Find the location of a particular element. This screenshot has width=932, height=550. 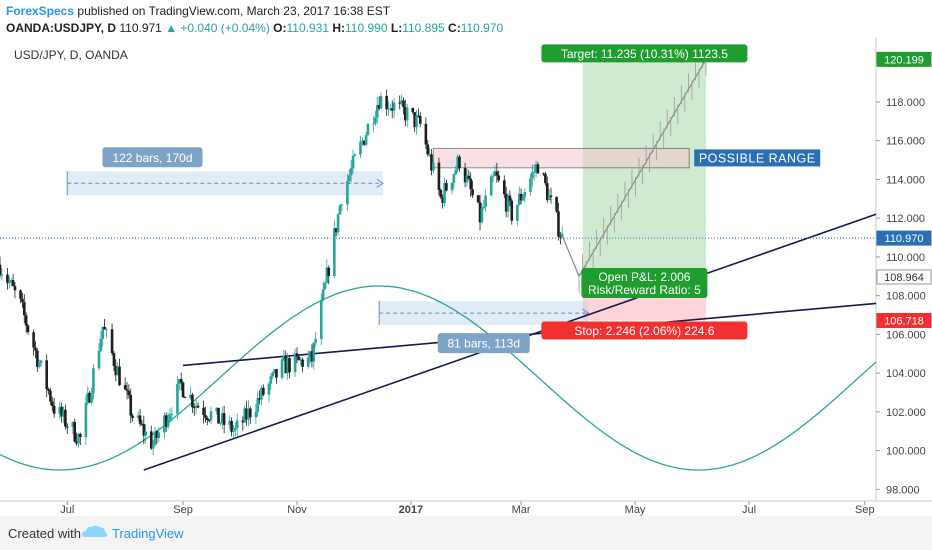

close-value: 110.970 is located at coordinates (482, 28).